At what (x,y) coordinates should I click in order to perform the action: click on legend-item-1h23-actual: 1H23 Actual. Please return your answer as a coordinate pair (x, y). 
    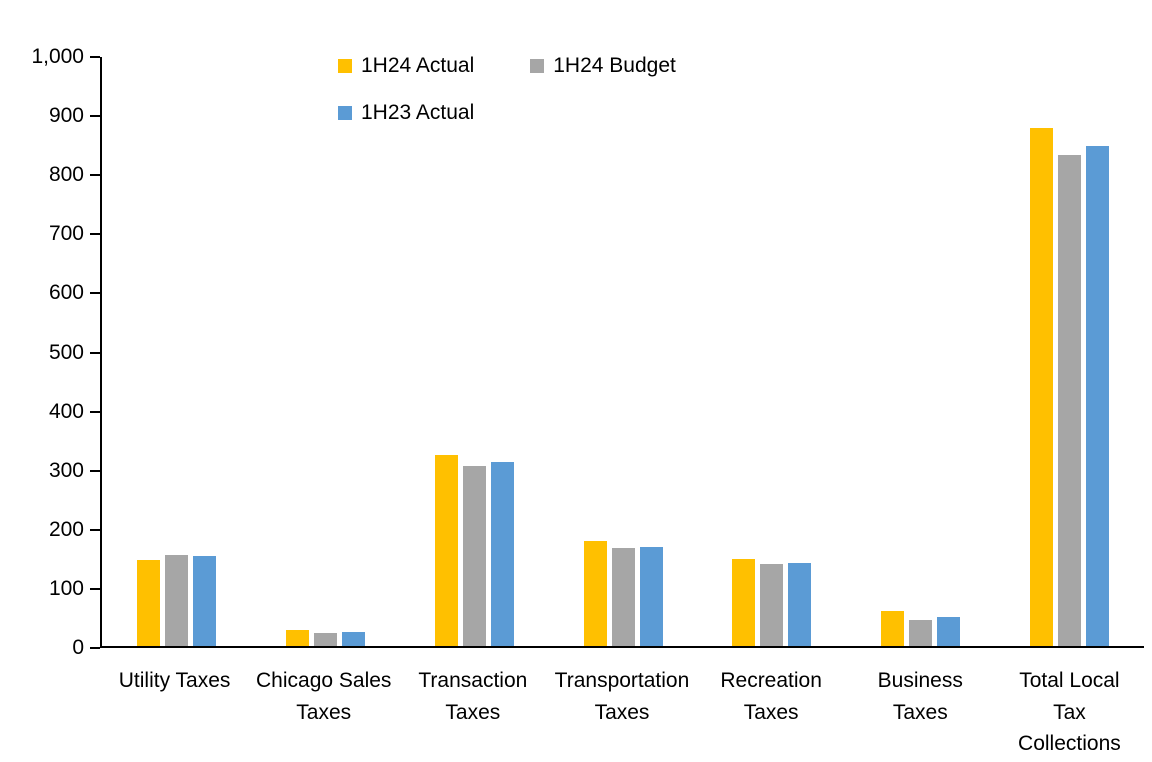
    Looking at the image, I should click on (406, 113).